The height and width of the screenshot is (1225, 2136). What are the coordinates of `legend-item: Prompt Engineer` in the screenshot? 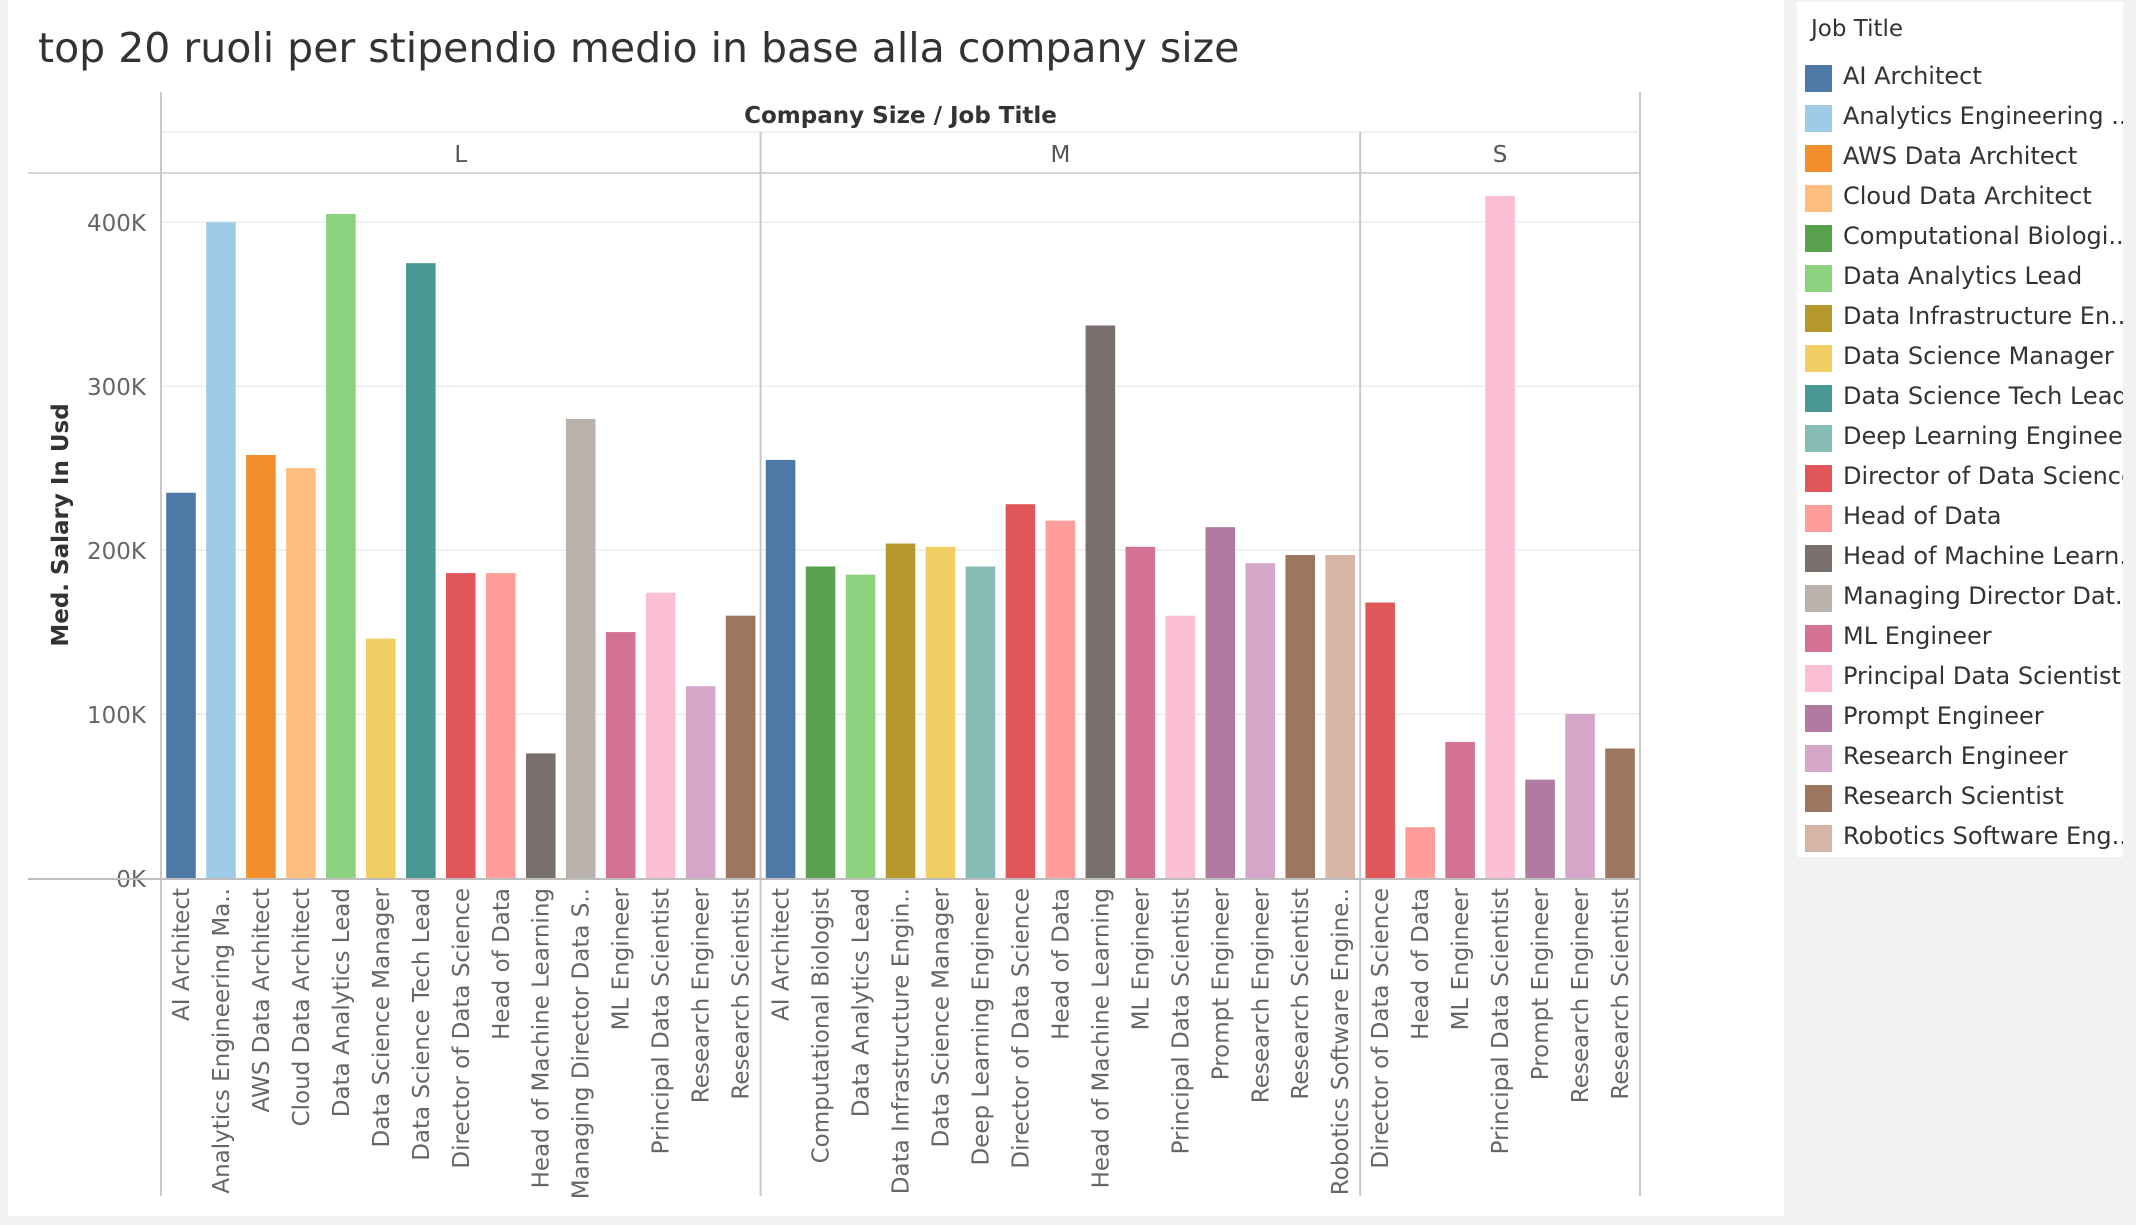 It's located at (1964, 717).